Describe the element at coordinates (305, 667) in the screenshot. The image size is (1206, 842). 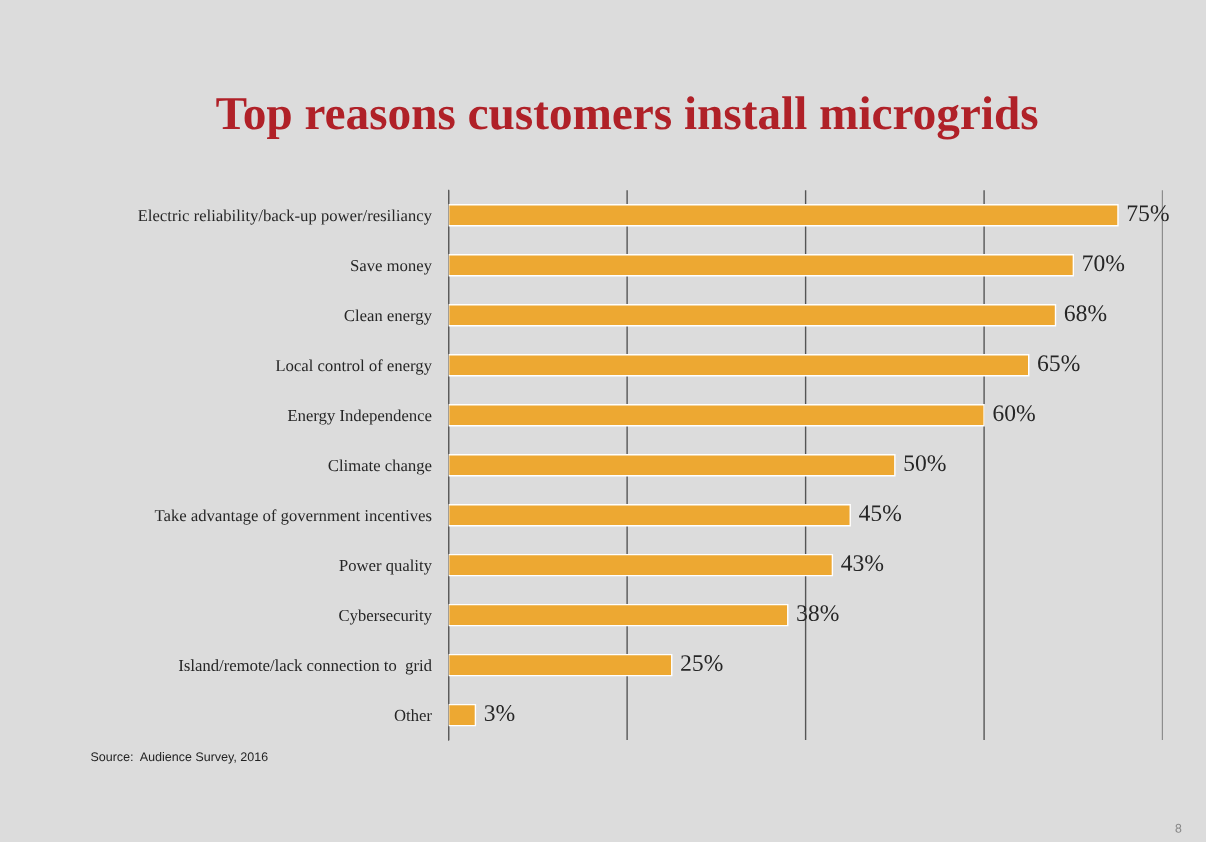
I see `y-tick-label: Island/remote/lack connection to grid` at that location.